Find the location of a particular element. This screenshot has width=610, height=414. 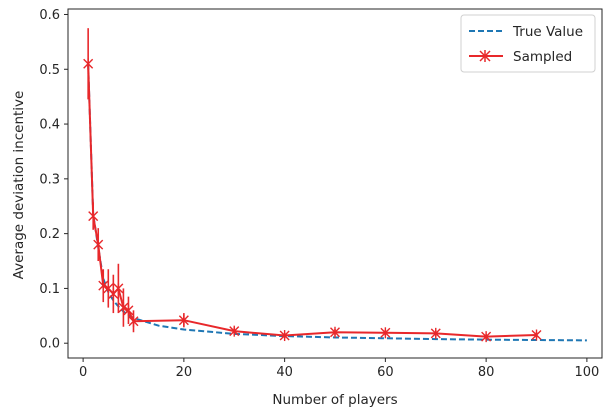

y-tick-label: 0.3 is located at coordinates (49, 179).